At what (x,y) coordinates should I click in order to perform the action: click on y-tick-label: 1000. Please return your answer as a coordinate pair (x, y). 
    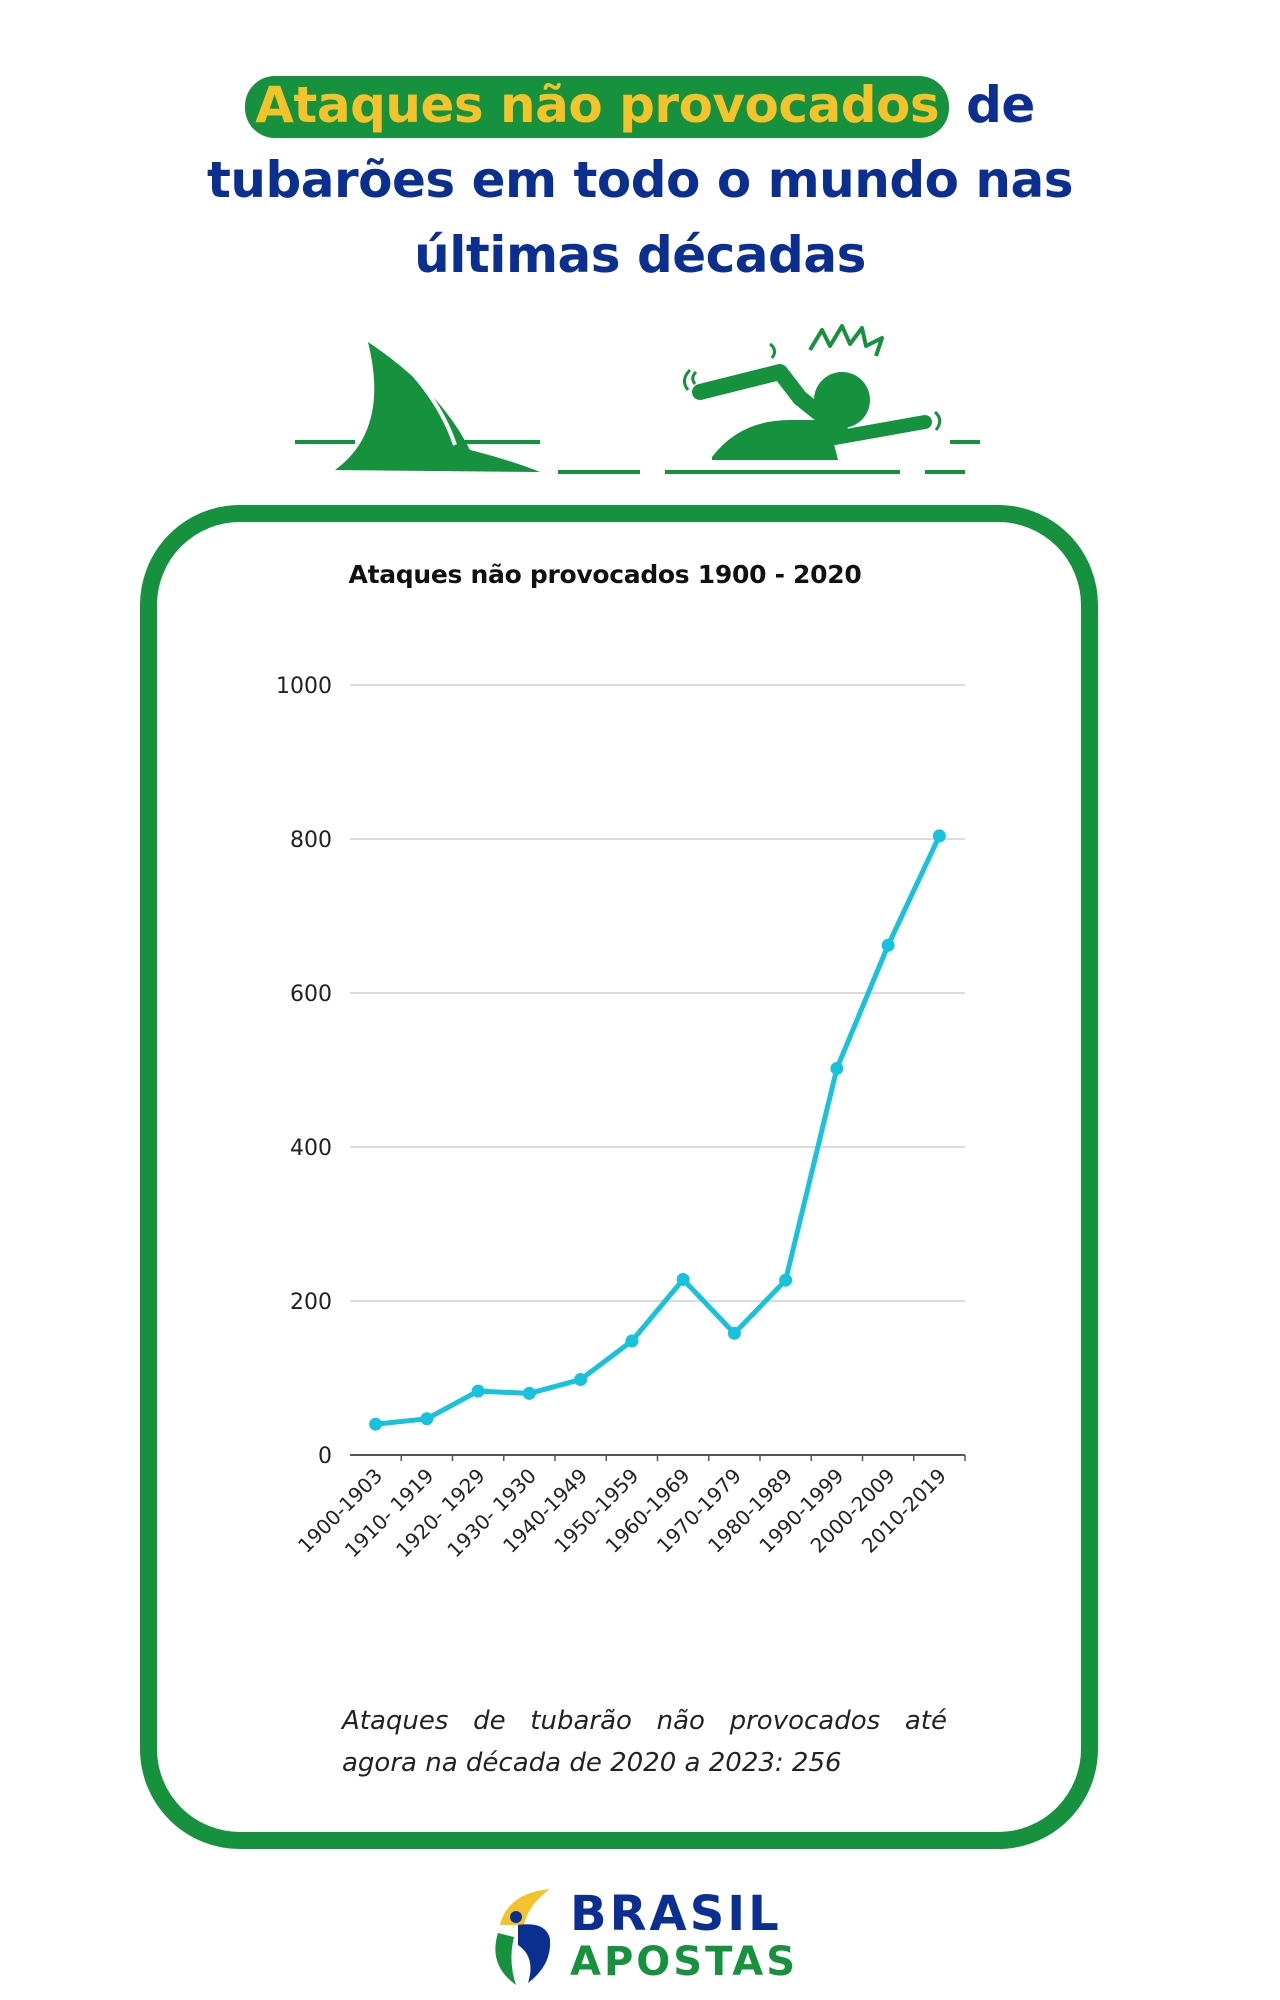
    Looking at the image, I should click on (304, 686).